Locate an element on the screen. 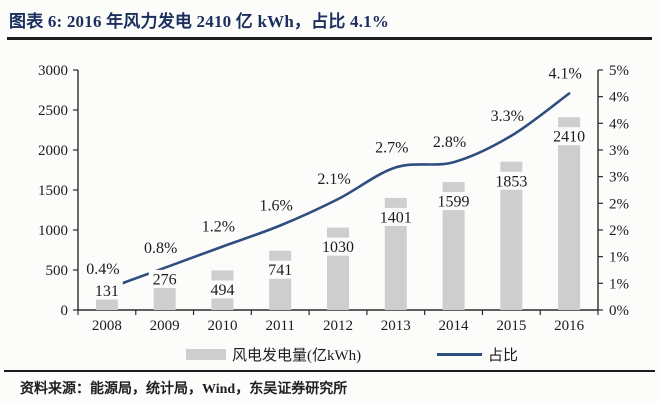 Image resolution: width=659 pixels, height=402 pixels. bar-2009 is located at coordinates (164, 298).